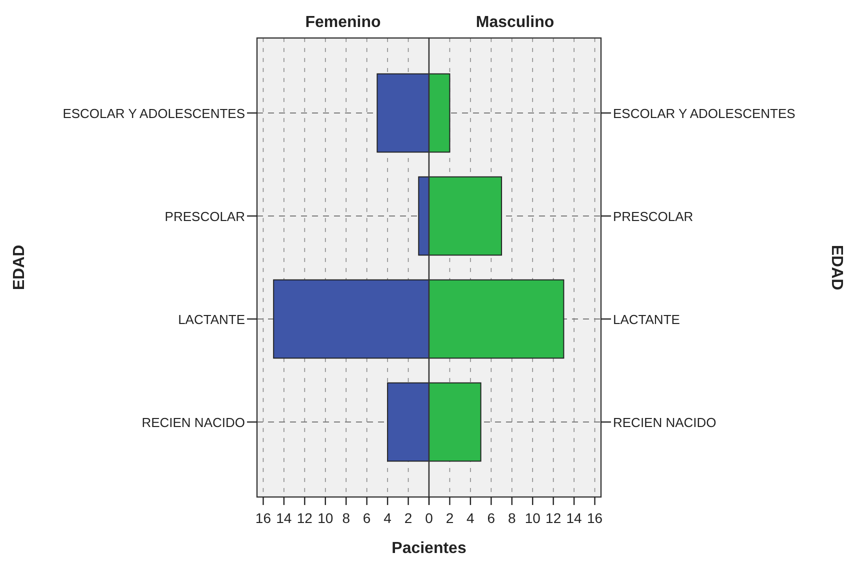 This screenshot has width=849, height=561. I want to click on chart-title: Femenino, so click(343, 22).